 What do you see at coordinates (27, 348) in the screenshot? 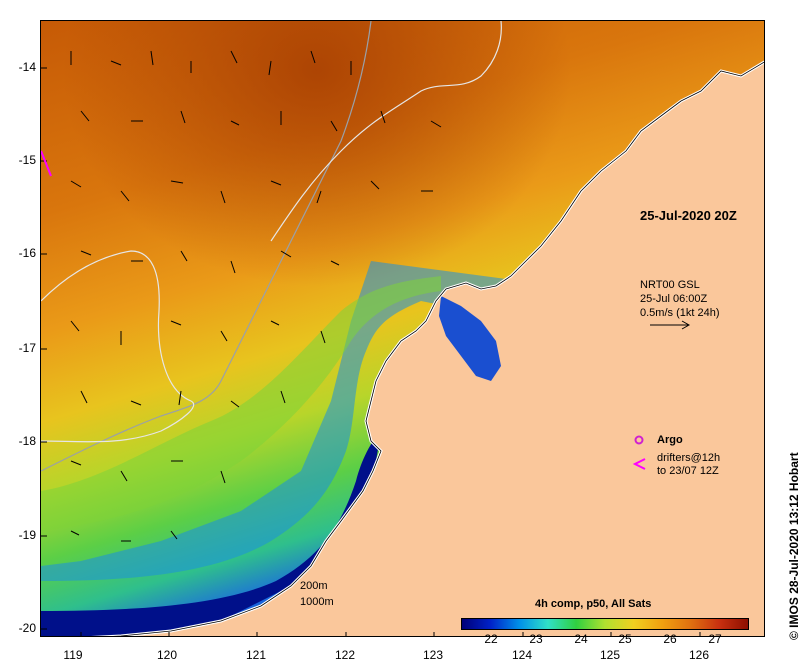
I see `y-tick-4: -17` at bounding box center [27, 348].